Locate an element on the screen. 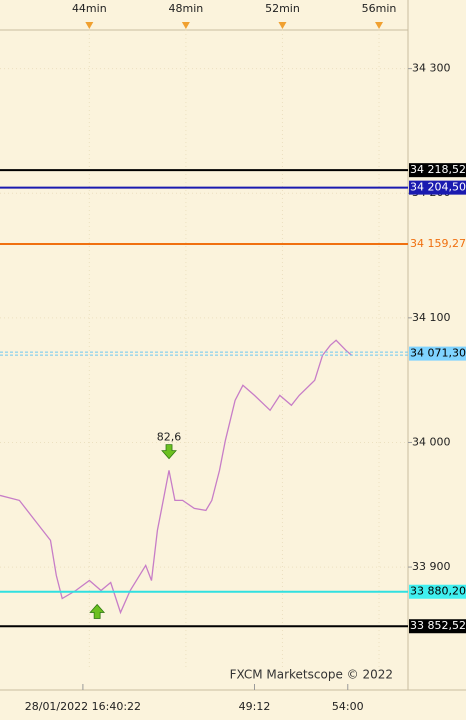 The height and width of the screenshot is (720, 466). level-label: 34 159,27 is located at coordinates (438, 243).